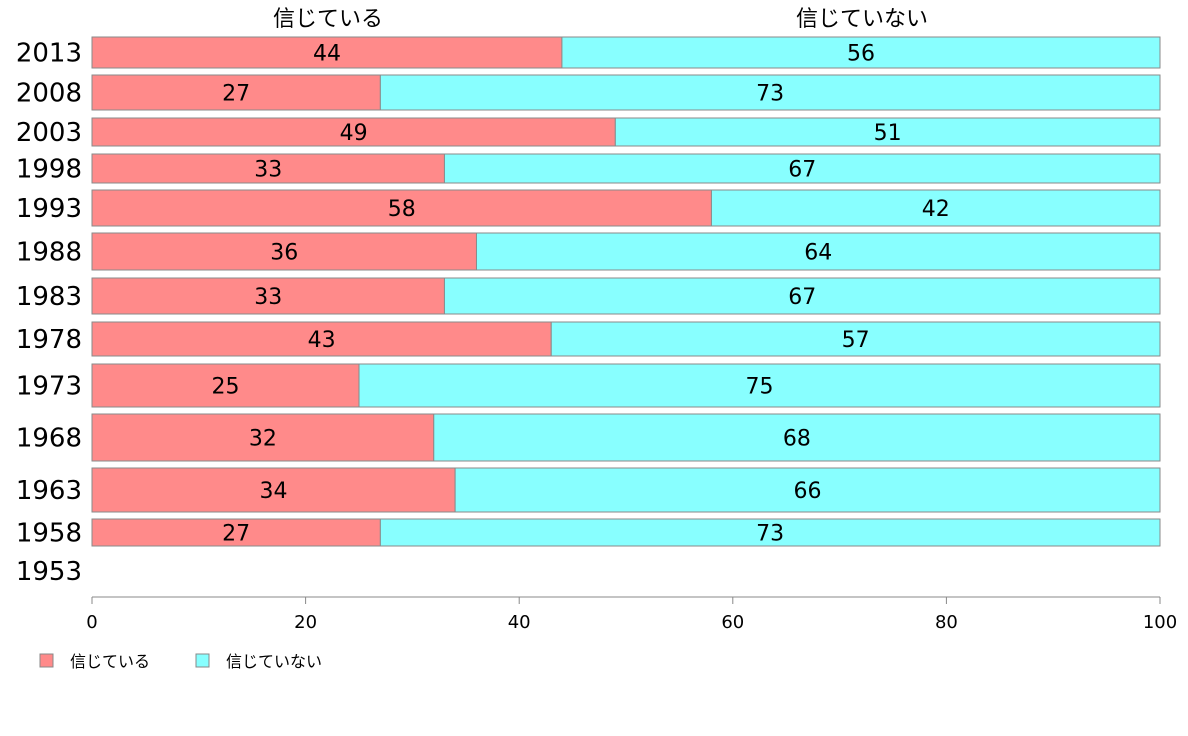 The height and width of the screenshot is (736, 1188). What do you see at coordinates (202, 660) in the screenshot?
I see `legend-swatch-not-believe` at bounding box center [202, 660].